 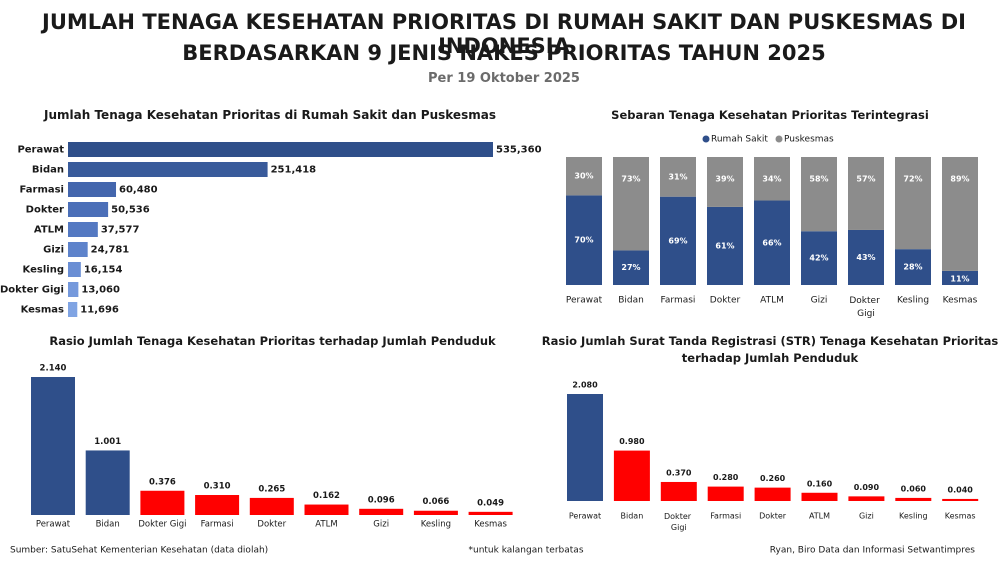 I want to click on data-label: 0.370, so click(x=679, y=472).